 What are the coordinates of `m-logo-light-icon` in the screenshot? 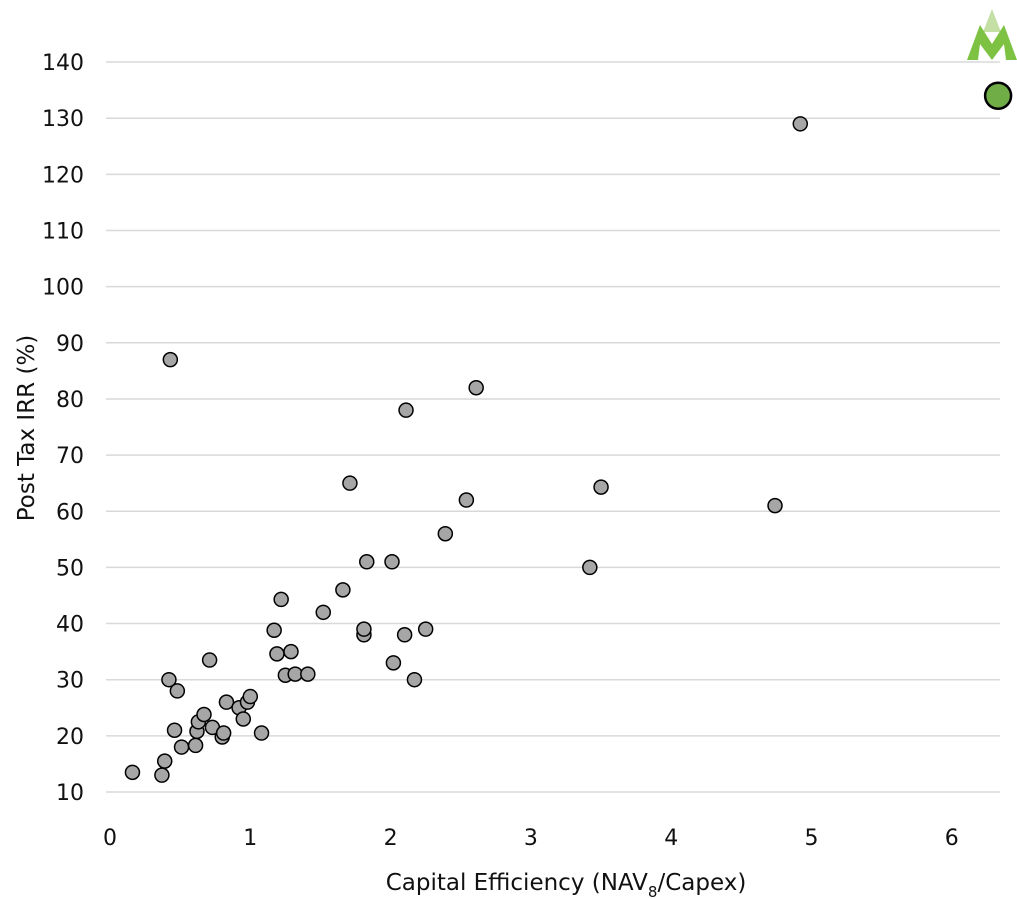 It's located at (992, 20).